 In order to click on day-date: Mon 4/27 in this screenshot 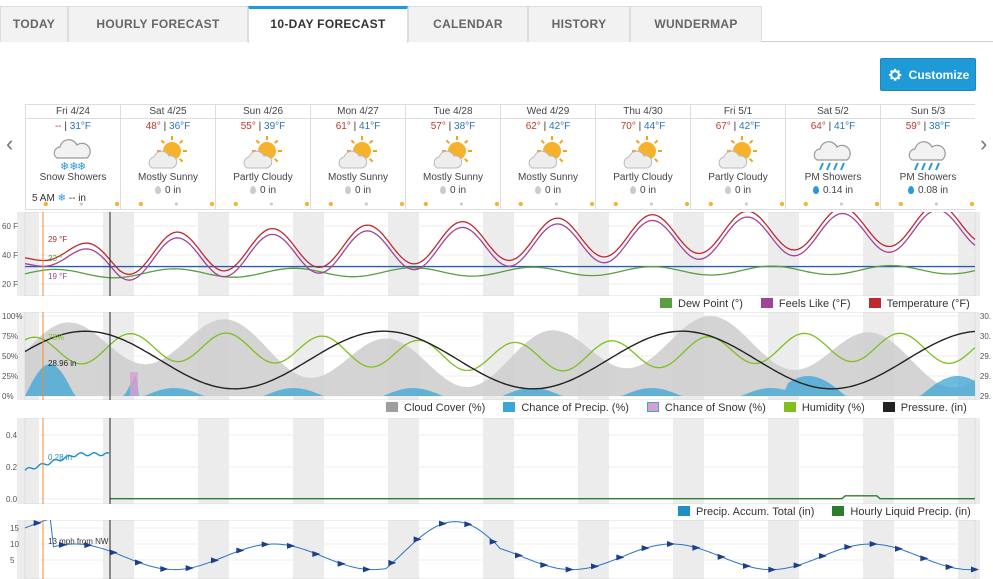, I will do `click(358, 112)`.